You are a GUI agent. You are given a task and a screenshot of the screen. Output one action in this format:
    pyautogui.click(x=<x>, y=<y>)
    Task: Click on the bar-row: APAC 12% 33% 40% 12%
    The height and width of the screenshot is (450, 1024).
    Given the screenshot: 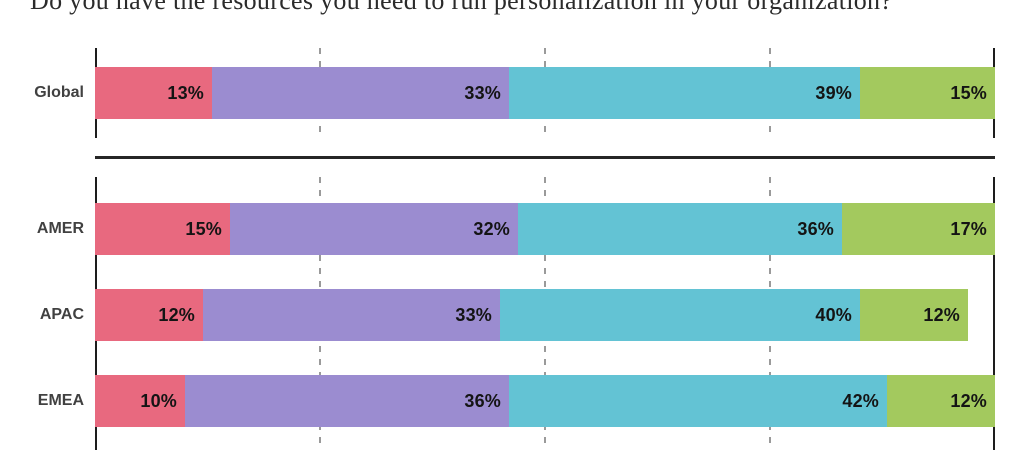 What is the action you would take?
    pyautogui.click(x=512, y=315)
    